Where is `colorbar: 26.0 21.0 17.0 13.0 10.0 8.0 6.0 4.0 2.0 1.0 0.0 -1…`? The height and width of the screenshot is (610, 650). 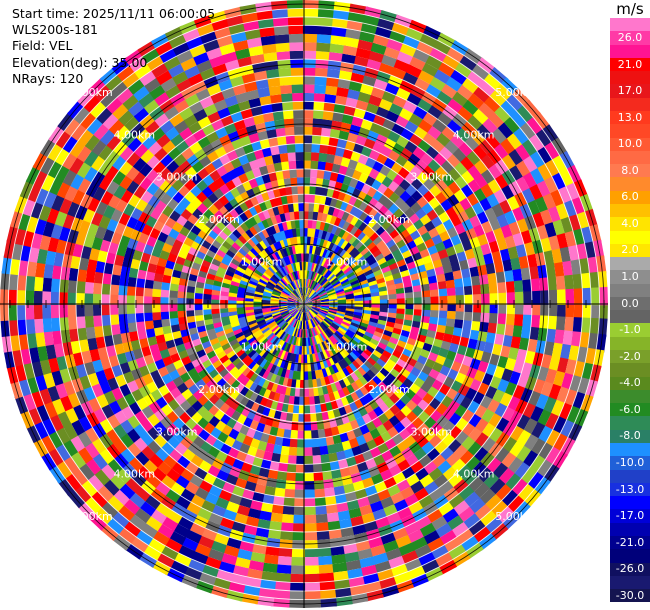 colorbar: 26.0 21.0 17.0 13.0 10.0 8.0 6.0 4.0 2.0 1.0 0.0 -1… is located at coordinates (630, 310).